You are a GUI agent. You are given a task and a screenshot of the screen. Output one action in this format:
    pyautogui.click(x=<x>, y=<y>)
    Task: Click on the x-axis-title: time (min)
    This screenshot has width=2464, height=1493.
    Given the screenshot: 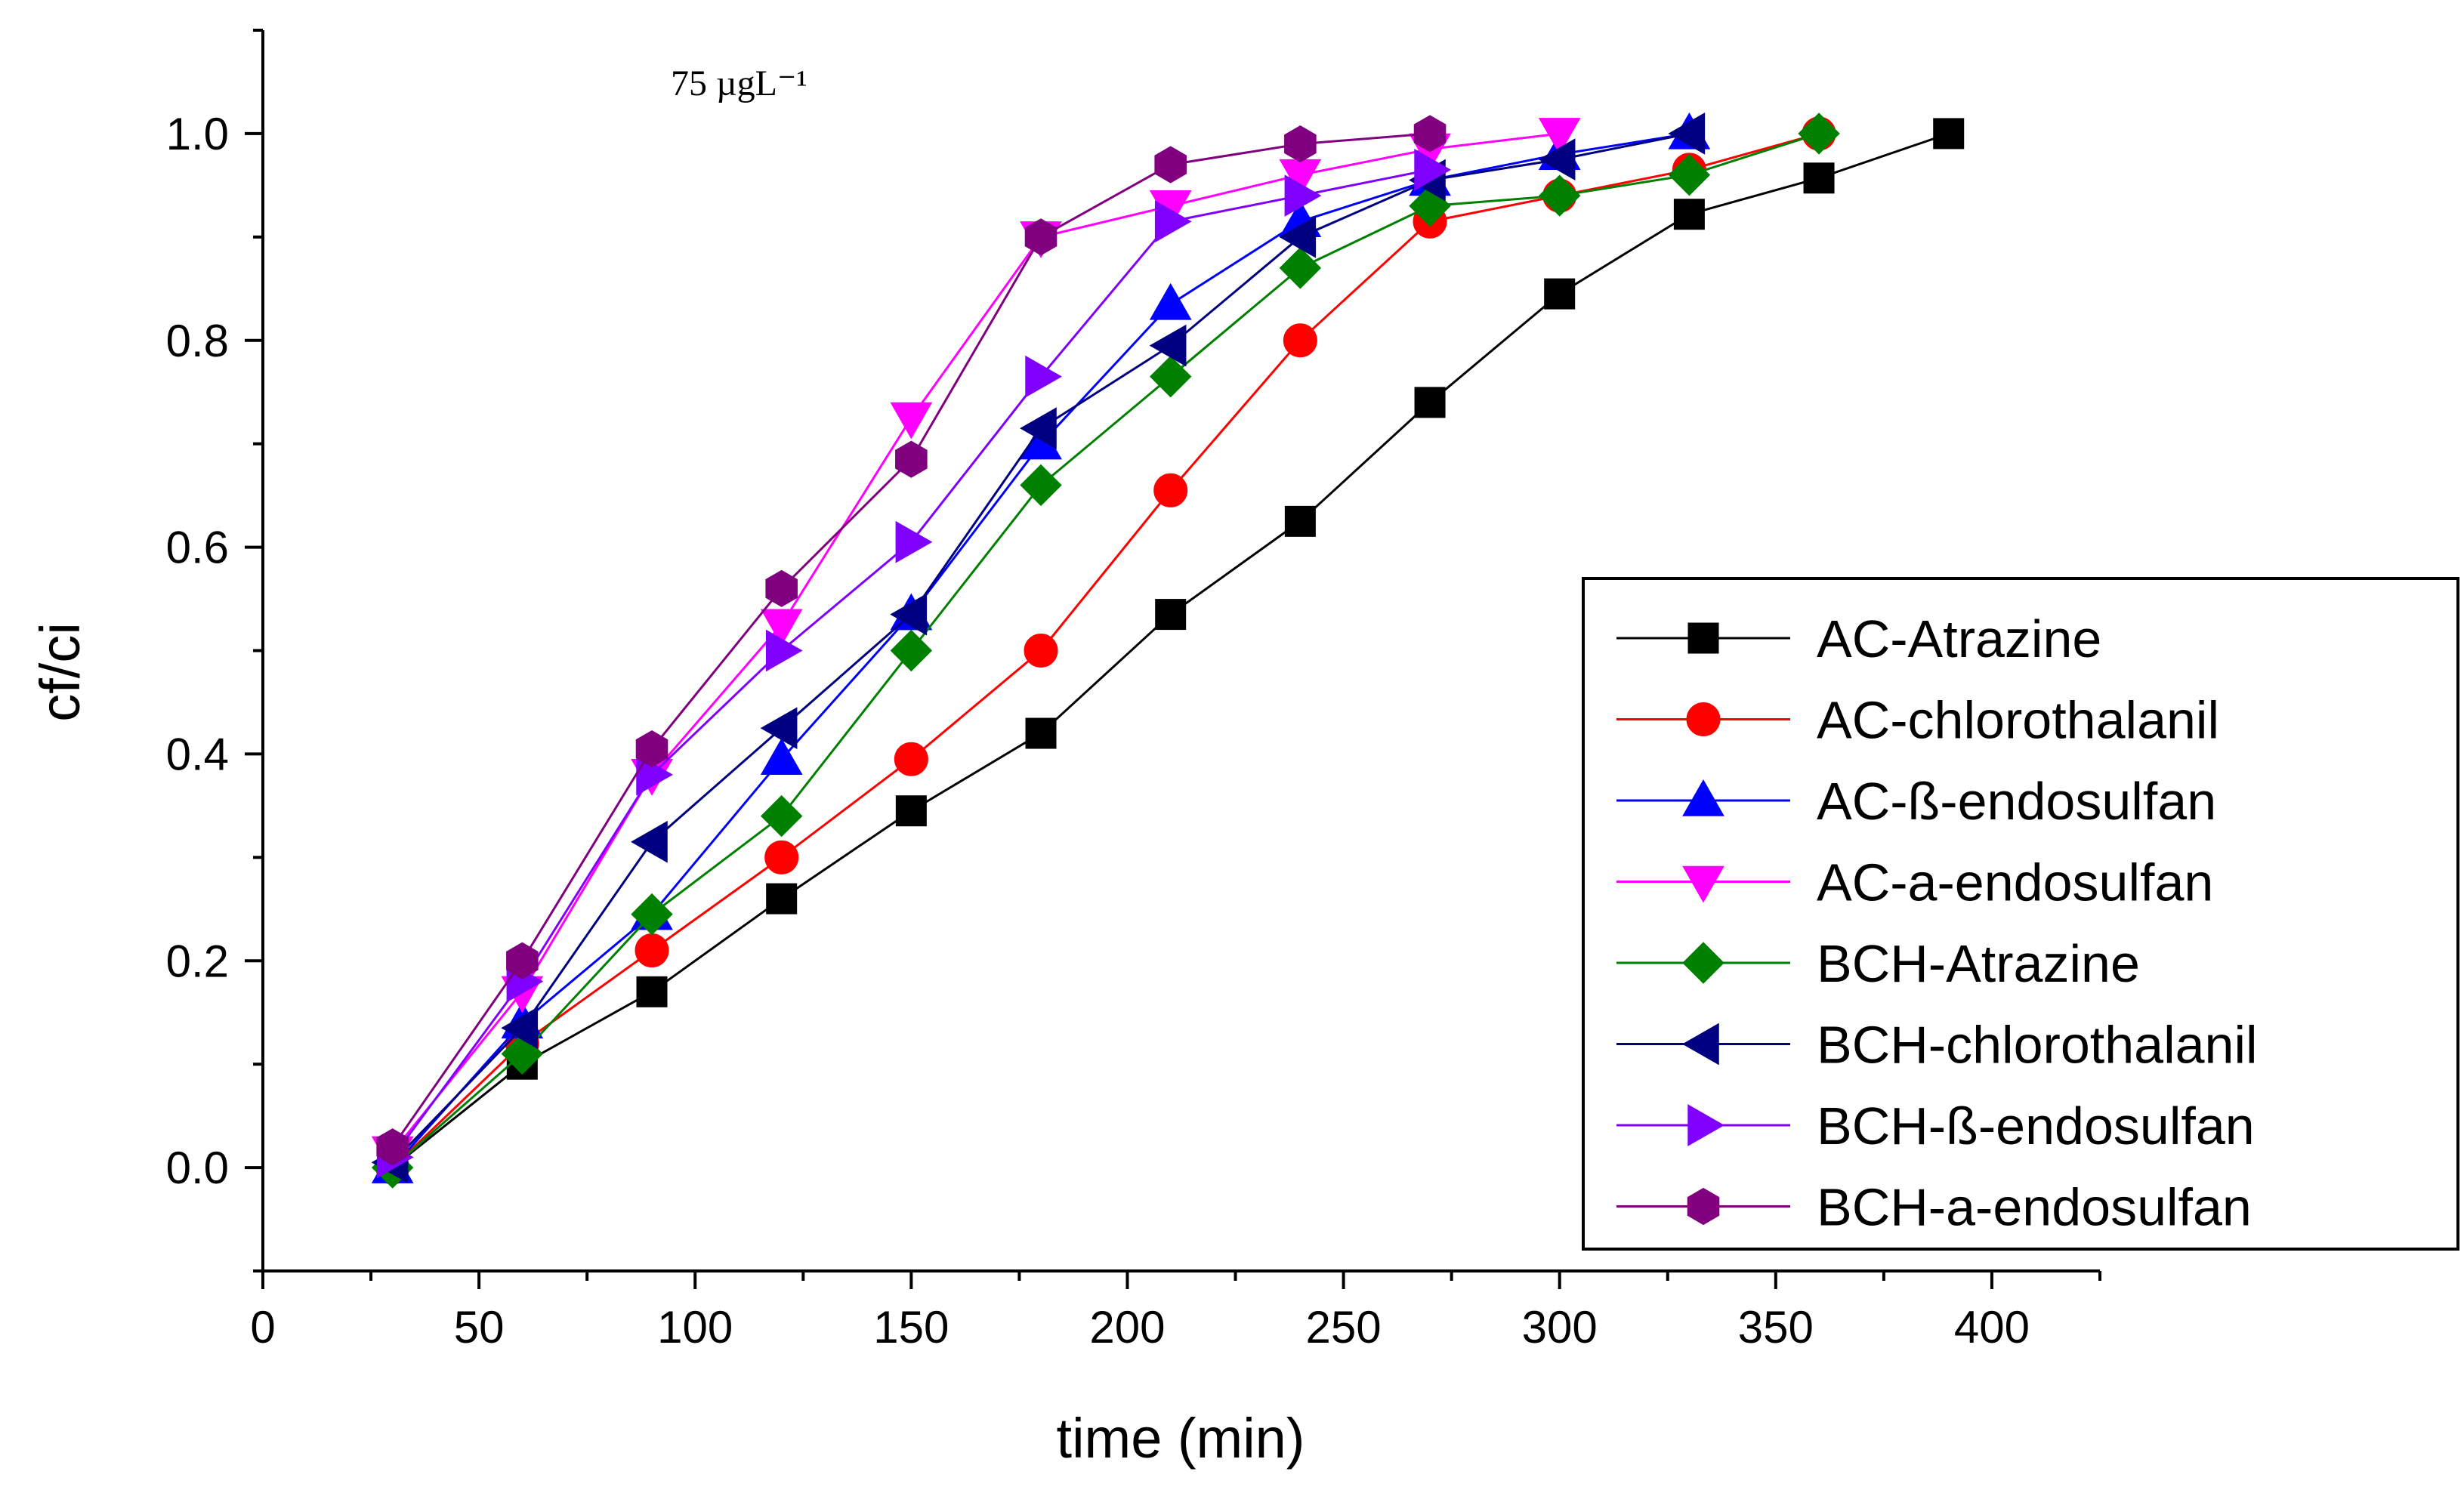 What is the action you would take?
    pyautogui.click(x=1181, y=1438)
    